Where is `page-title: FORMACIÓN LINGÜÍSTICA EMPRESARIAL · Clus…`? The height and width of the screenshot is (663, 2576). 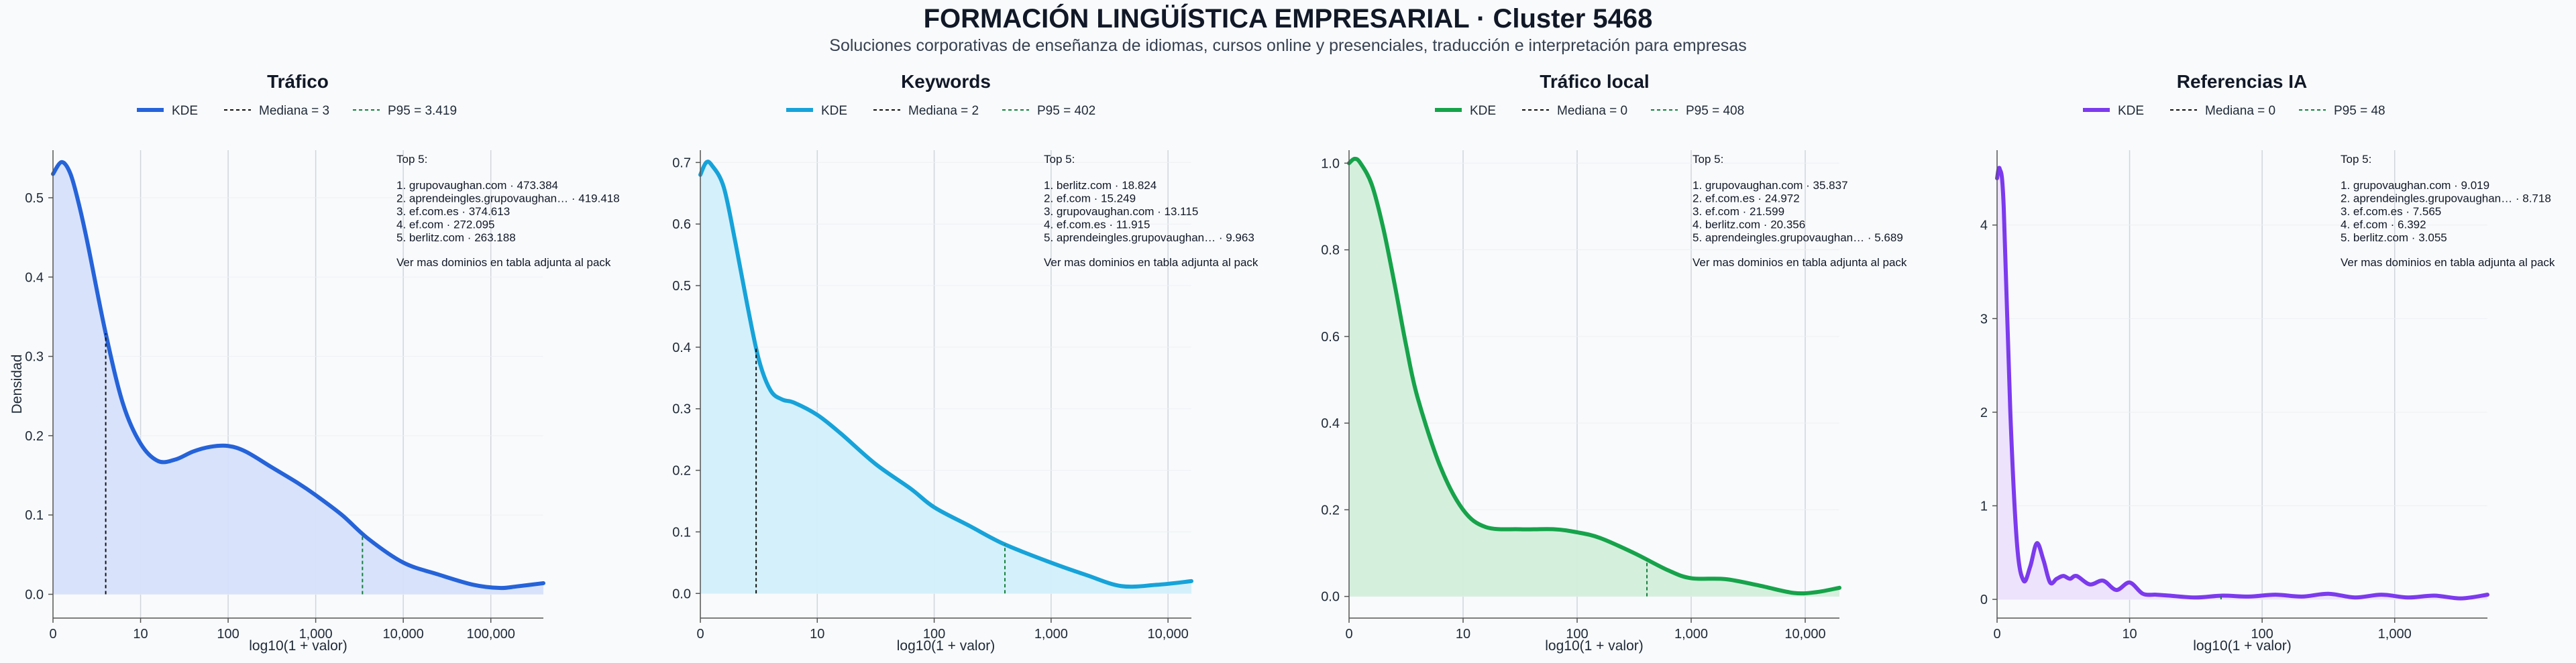
page-title: FORMACIÓN LINGÜÍSTICA EMPRESARIAL · Clus… is located at coordinates (1288, 19).